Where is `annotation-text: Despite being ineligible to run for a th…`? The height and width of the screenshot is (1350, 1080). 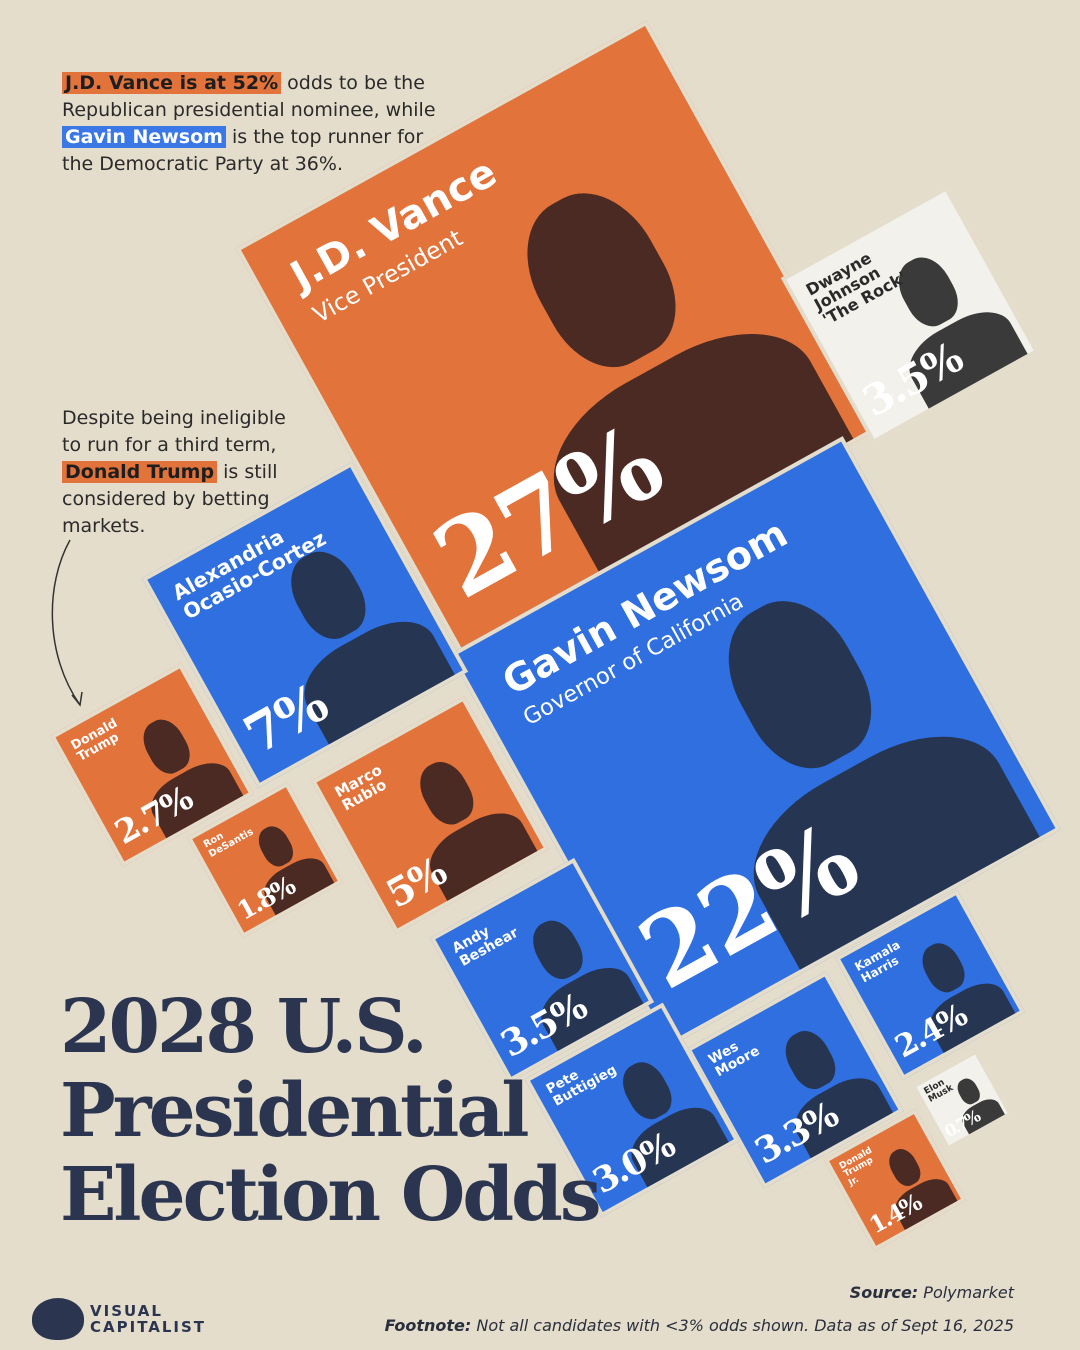
annotation-text: Despite being ineligible to run for a th… is located at coordinates (174, 431).